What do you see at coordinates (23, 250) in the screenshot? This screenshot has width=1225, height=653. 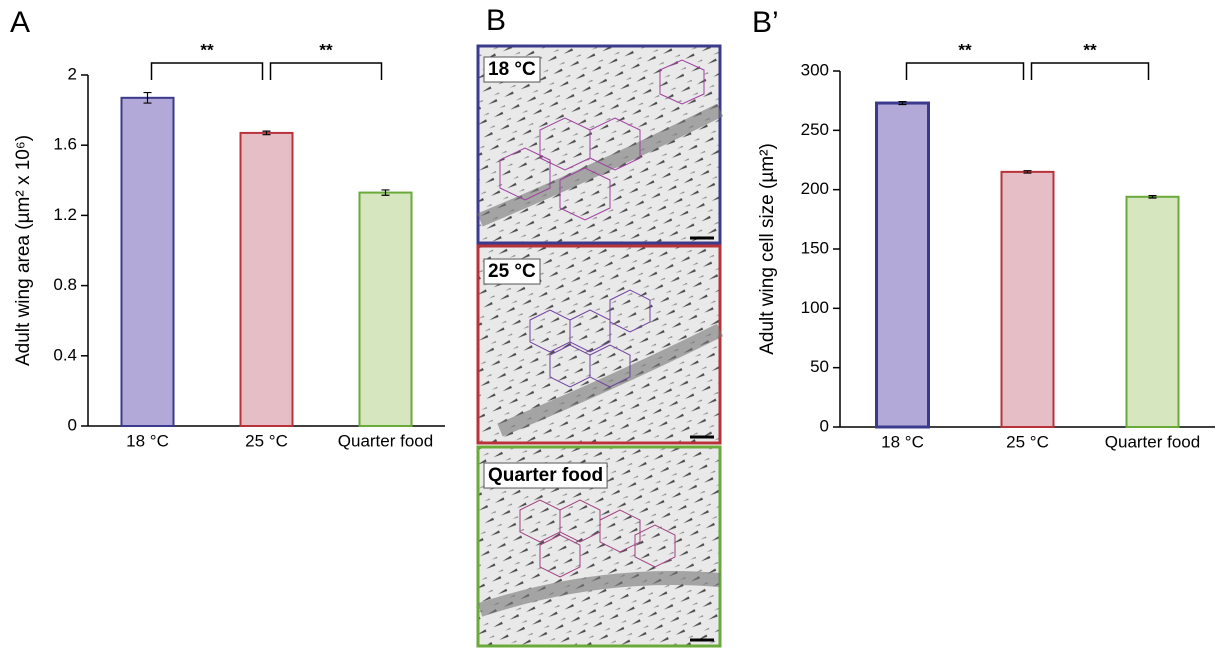 I see `y-axis-label: Adult wing area (µm² x 10⁶)` at bounding box center [23, 250].